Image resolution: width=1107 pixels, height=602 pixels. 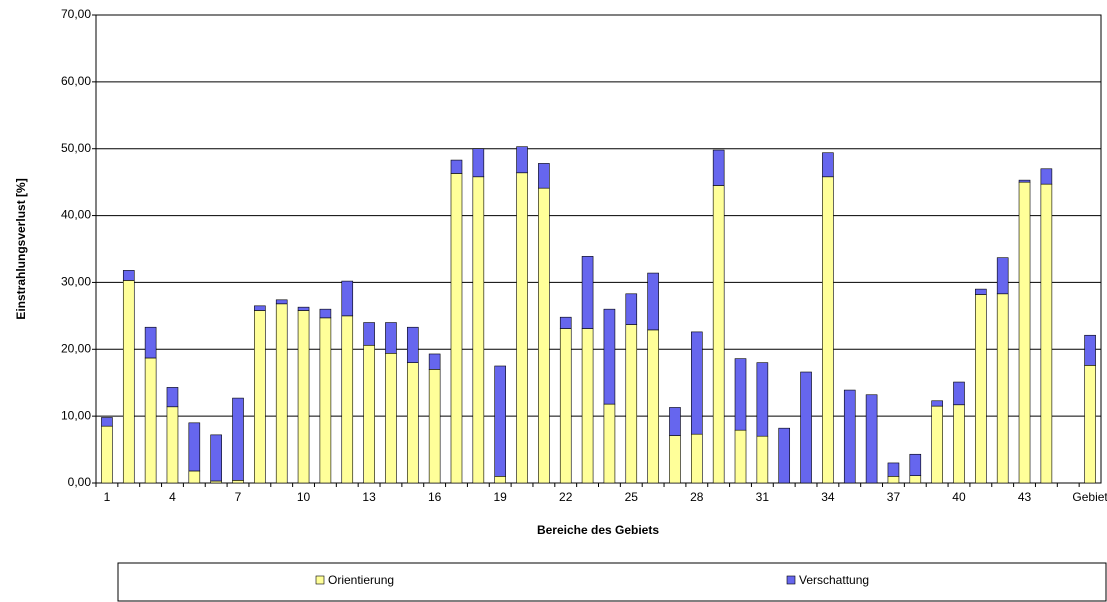 What do you see at coordinates (76, 81) in the screenshot?
I see `y-tick-label: 60,00` at bounding box center [76, 81].